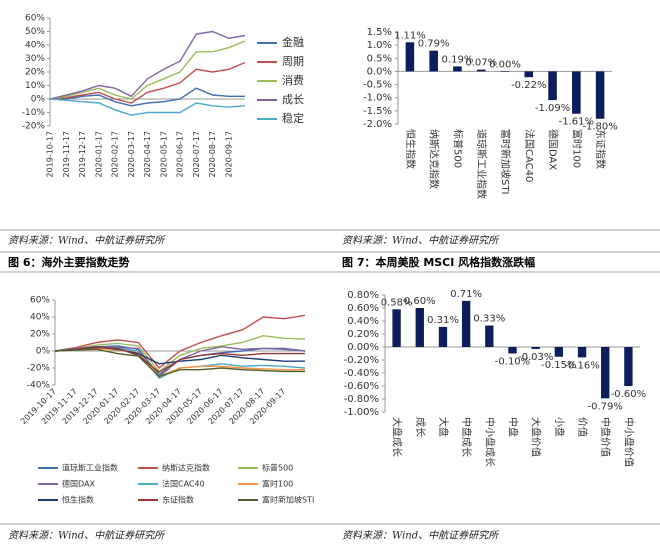  What do you see at coordinates (293, 80) in the screenshot?
I see `legend-label: 消费` at bounding box center [293, 80].